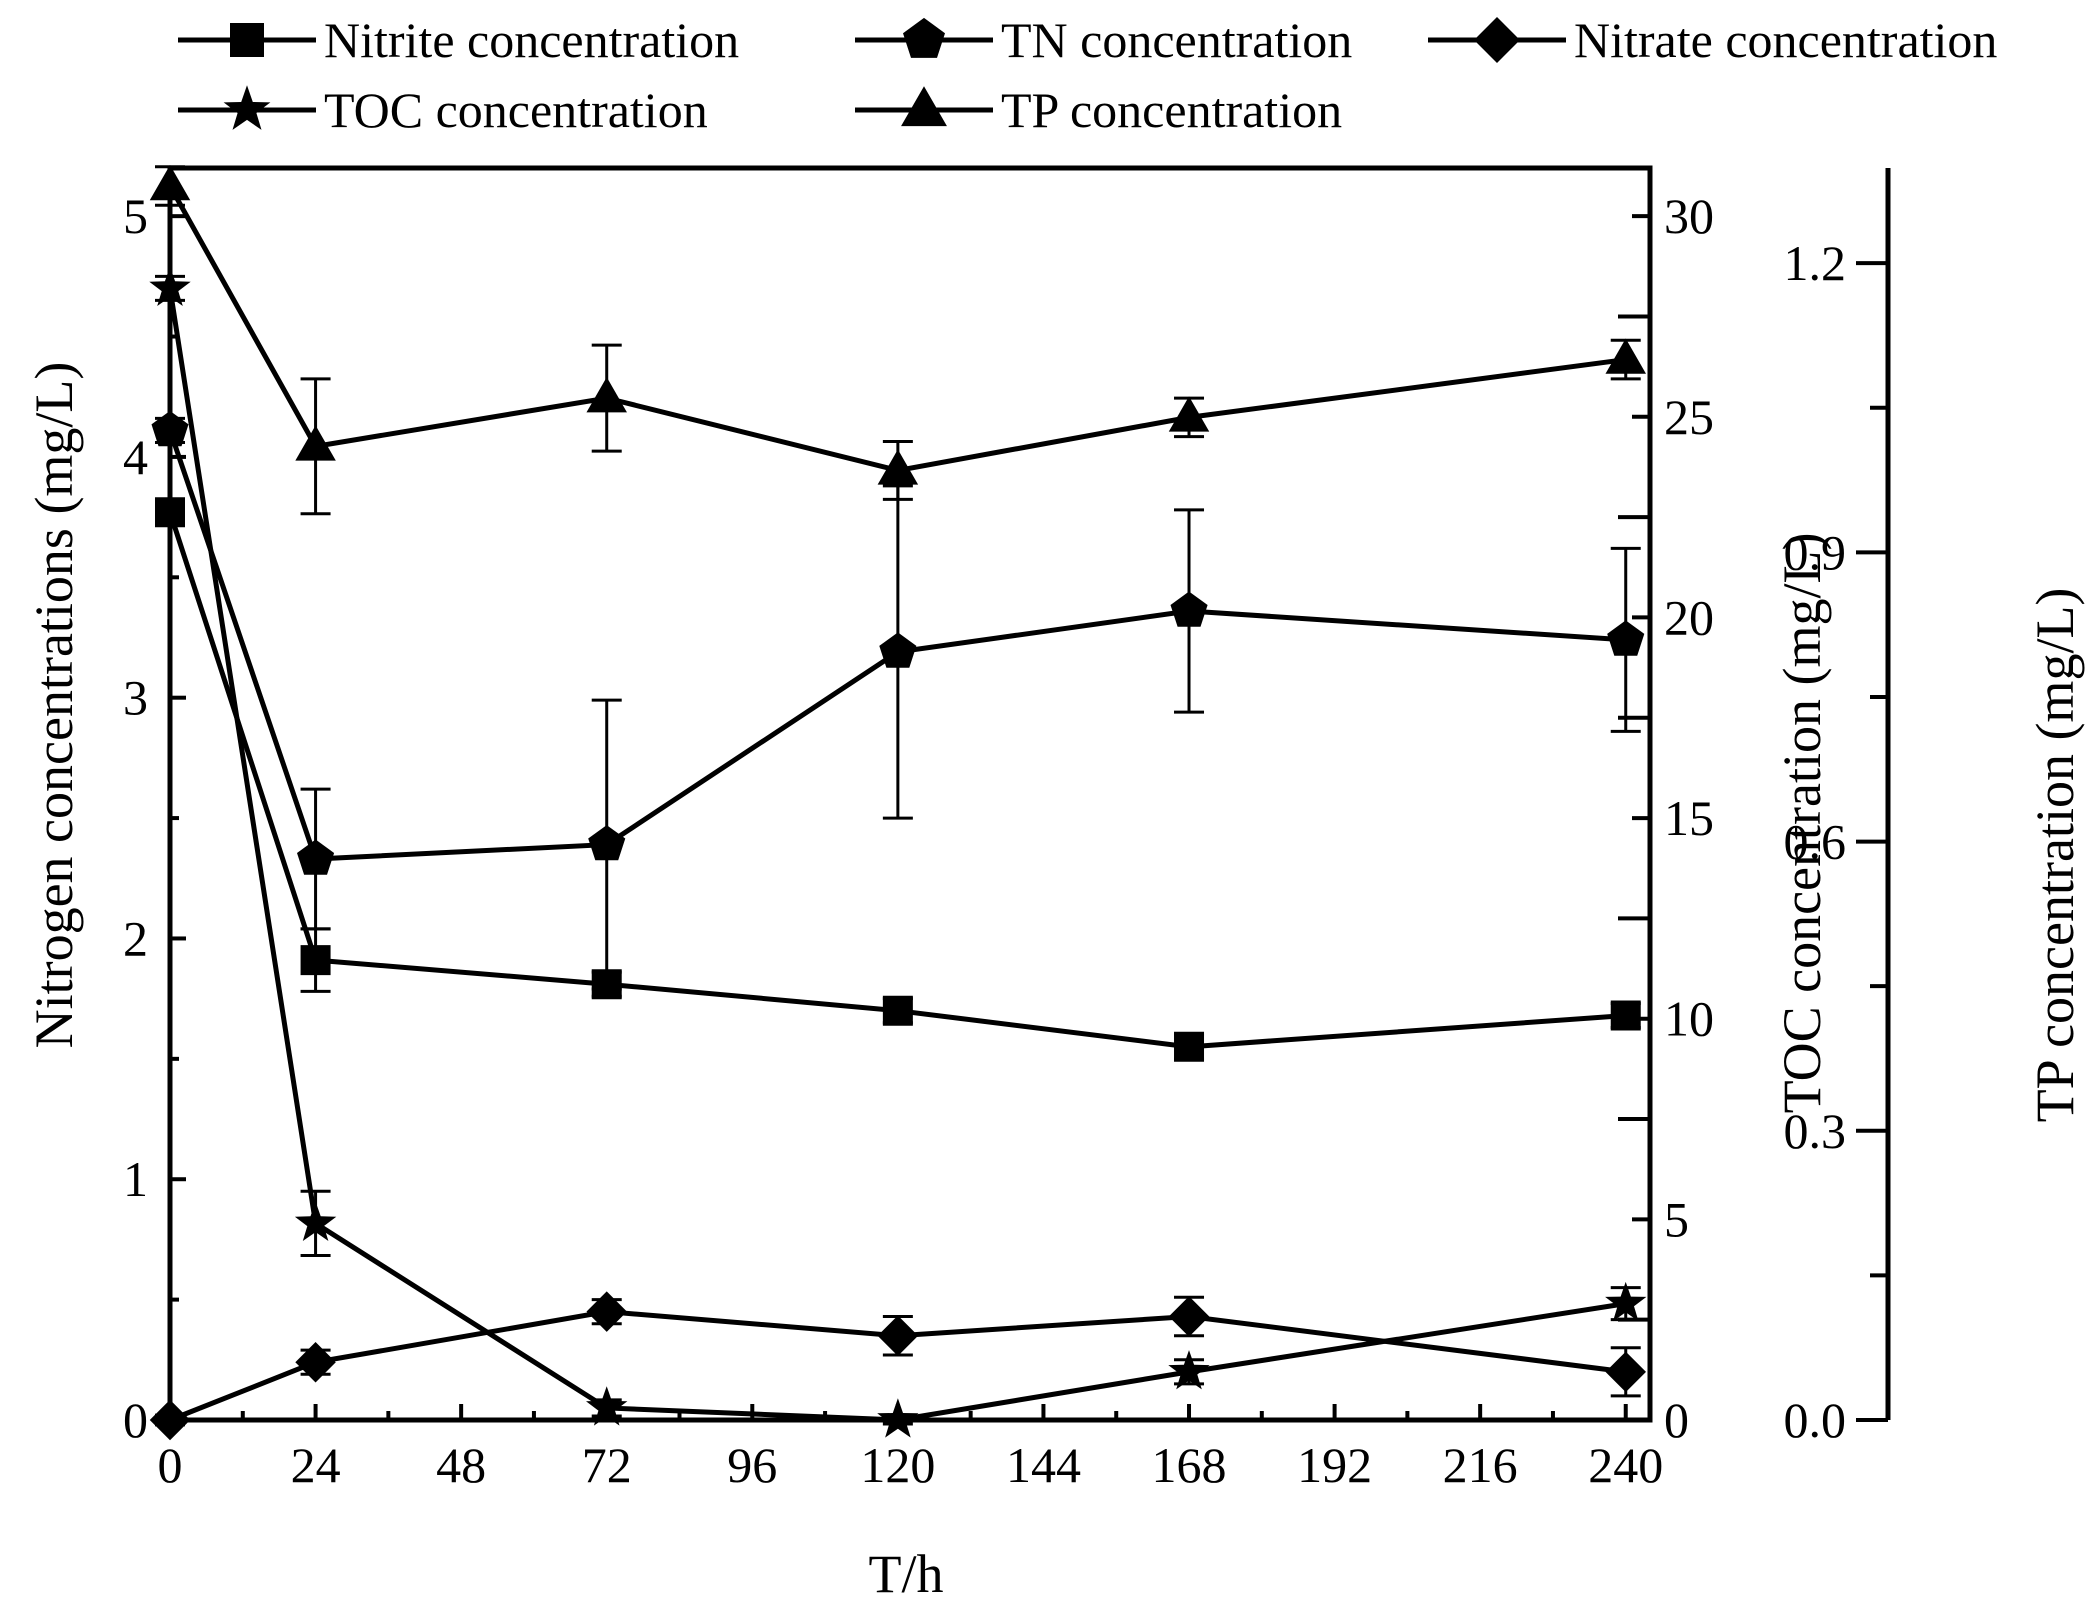 Image resolution: width=2099 pixels, height=1603 pixels. I want to click on x-tick-label: 168, so click(1189, 1465).